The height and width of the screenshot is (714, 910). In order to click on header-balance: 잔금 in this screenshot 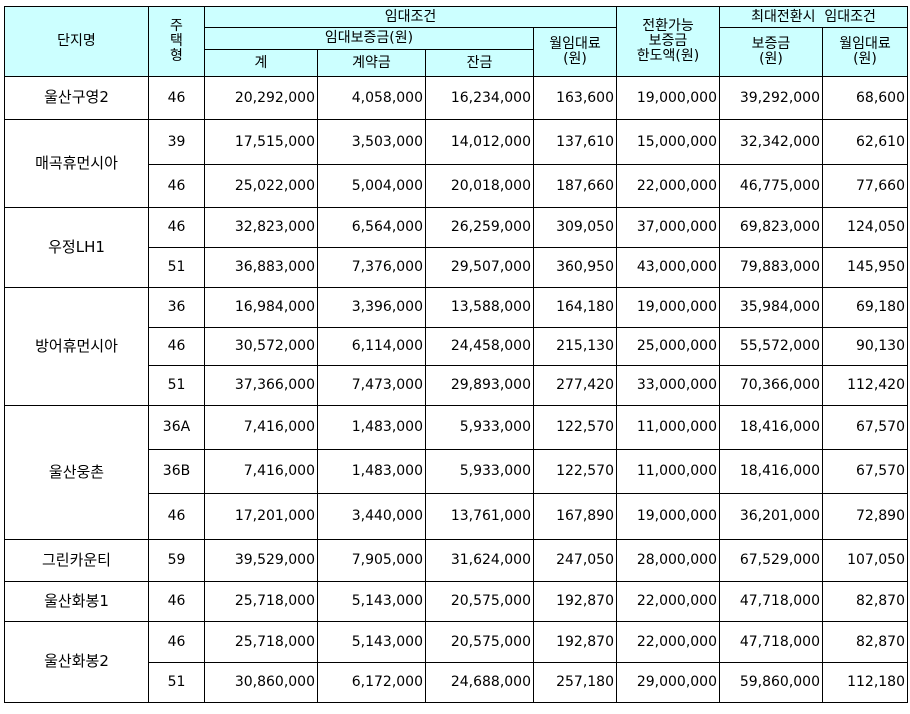, I will do `click(479, 63)`.